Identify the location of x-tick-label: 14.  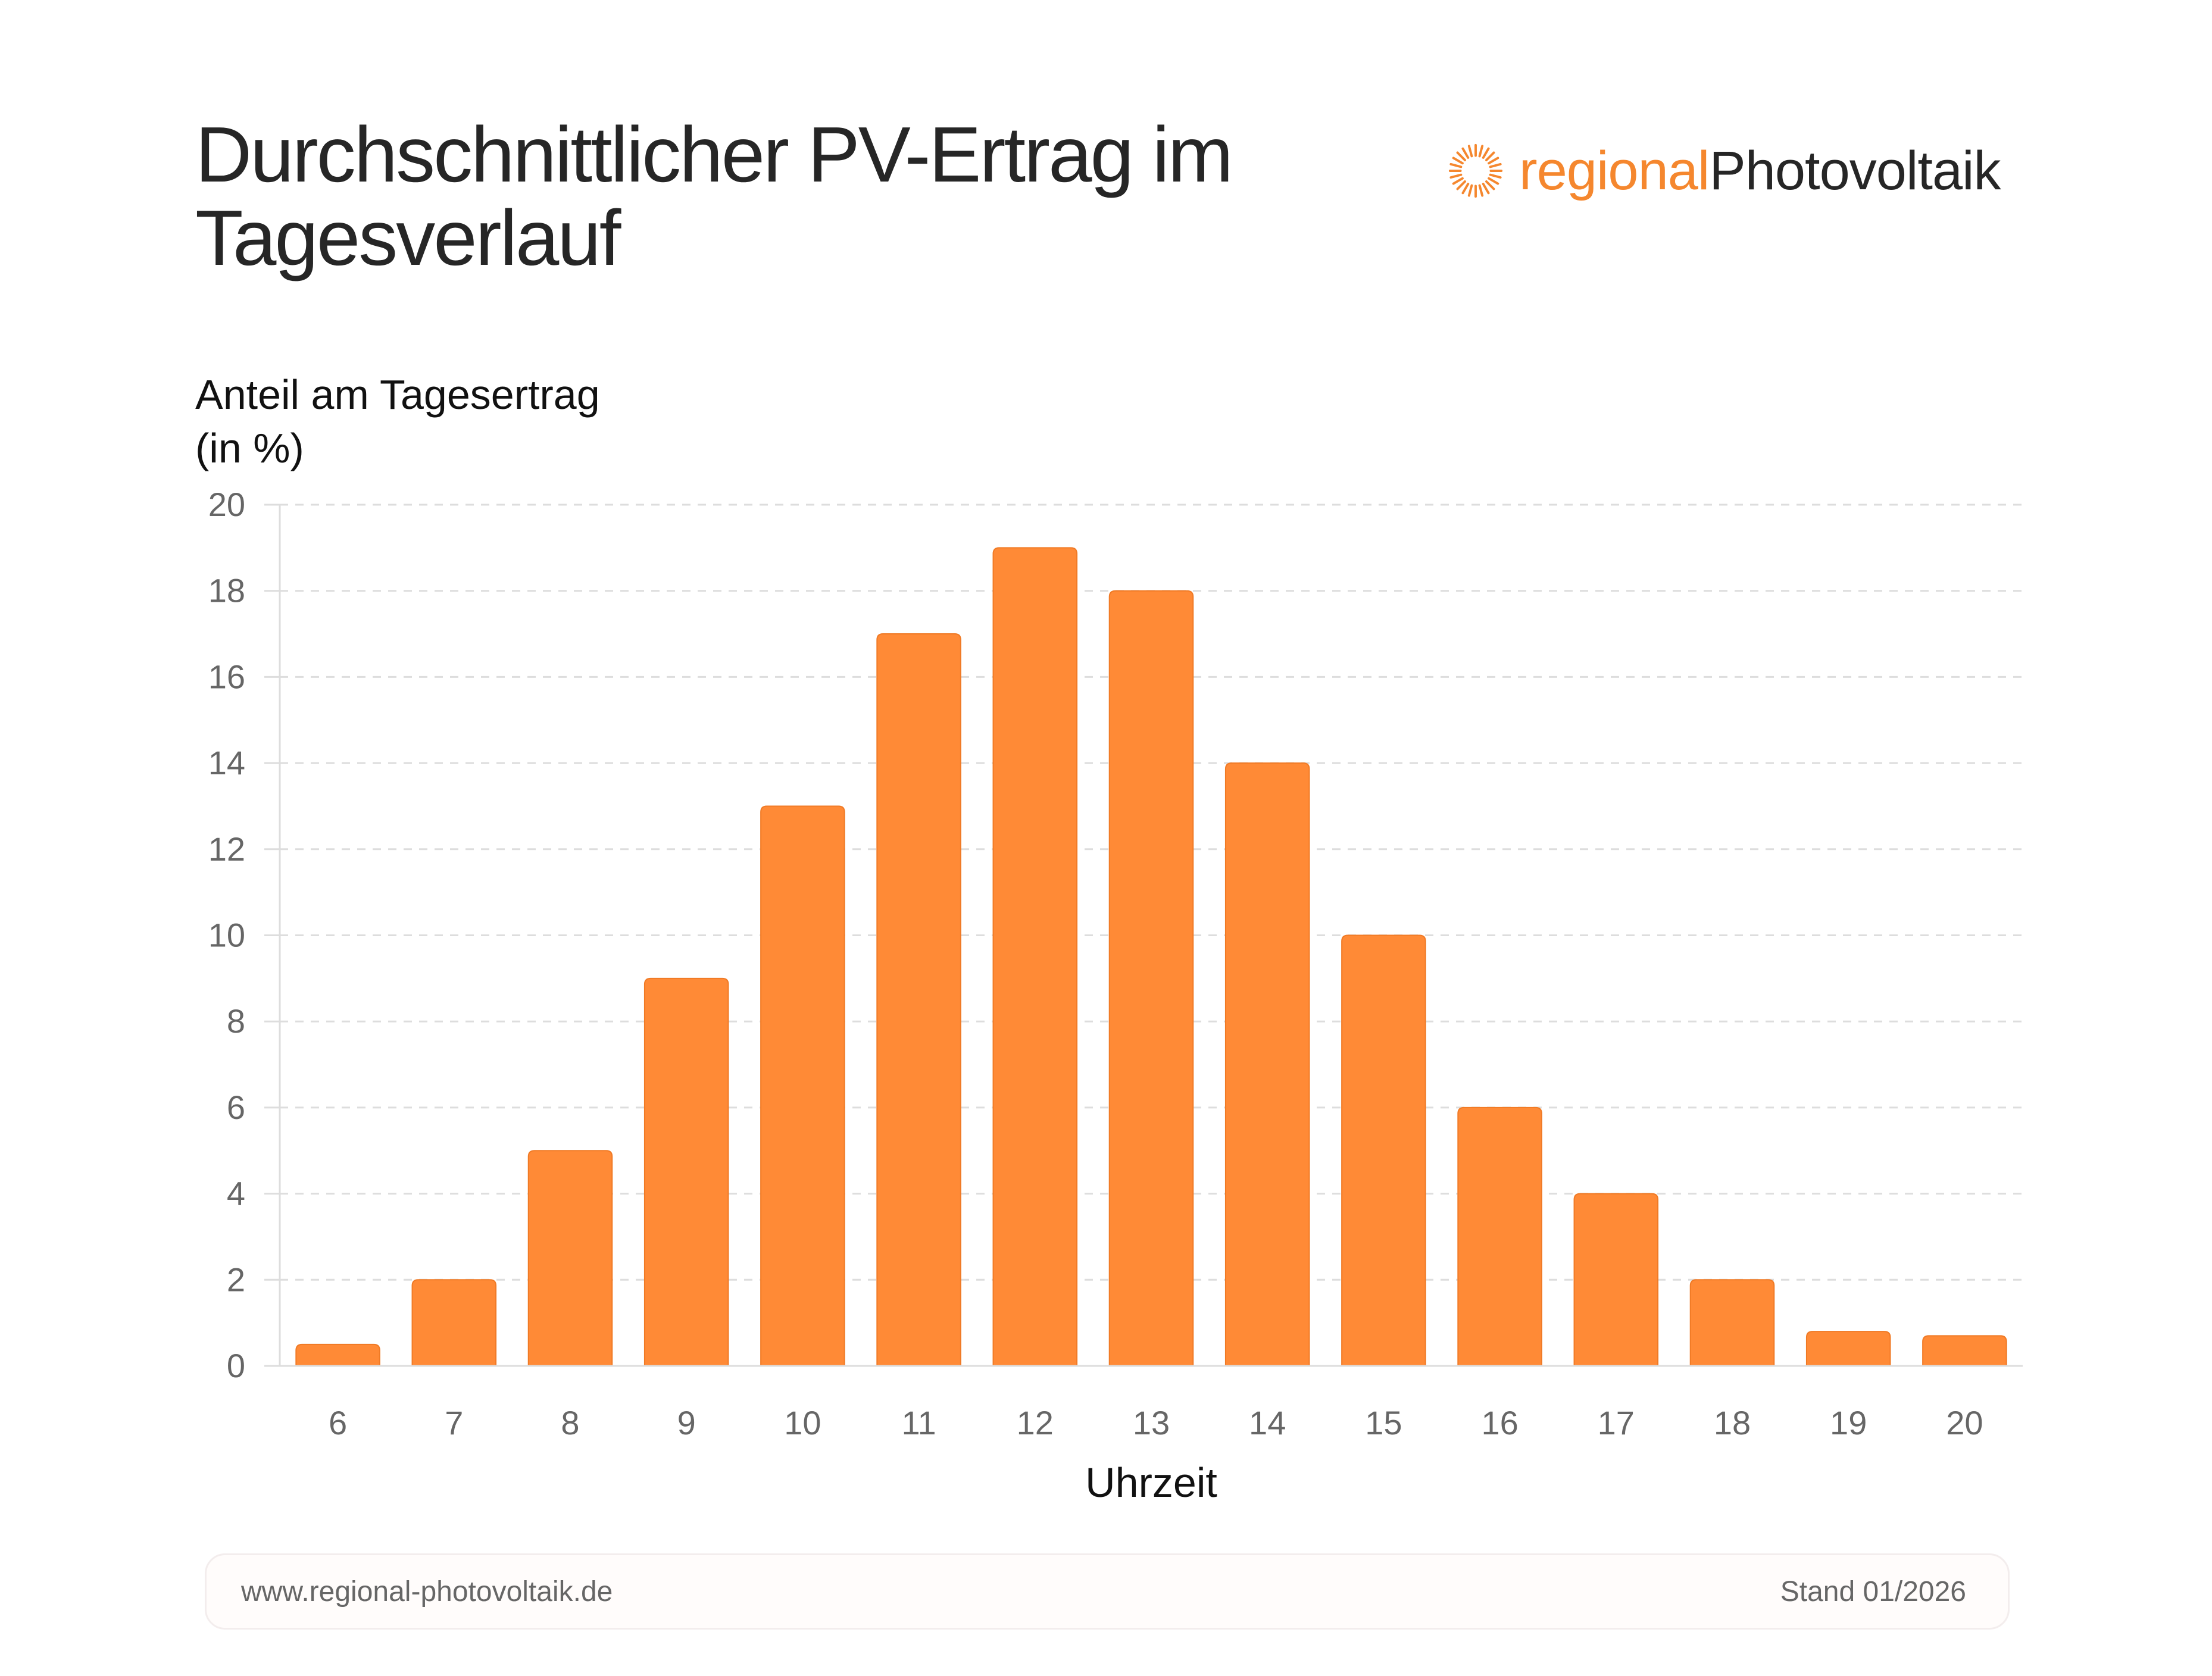
(1267, 1423).